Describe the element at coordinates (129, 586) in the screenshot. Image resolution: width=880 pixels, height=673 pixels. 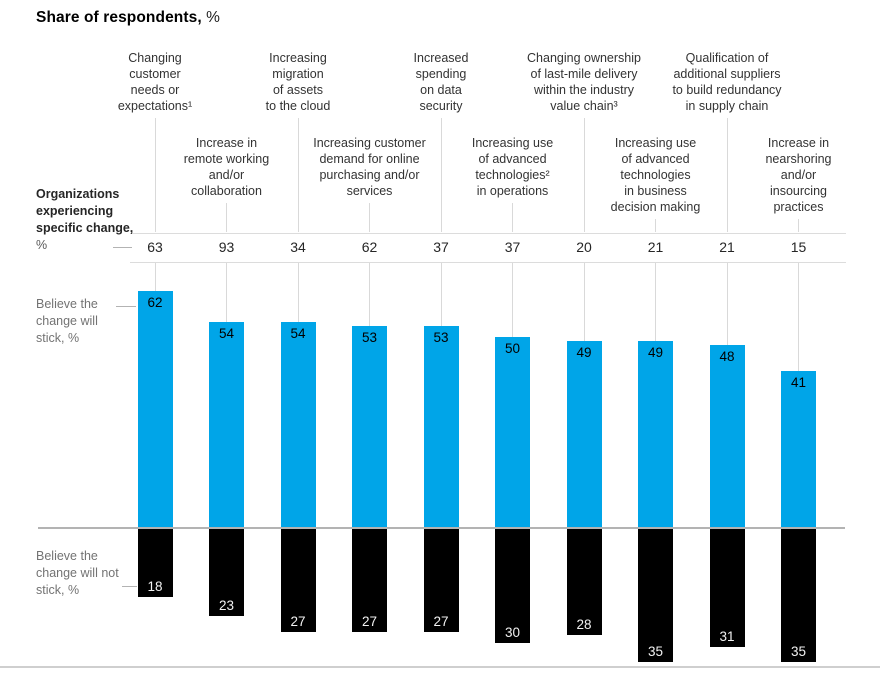
I see `not-stick-leader-line` at that location.